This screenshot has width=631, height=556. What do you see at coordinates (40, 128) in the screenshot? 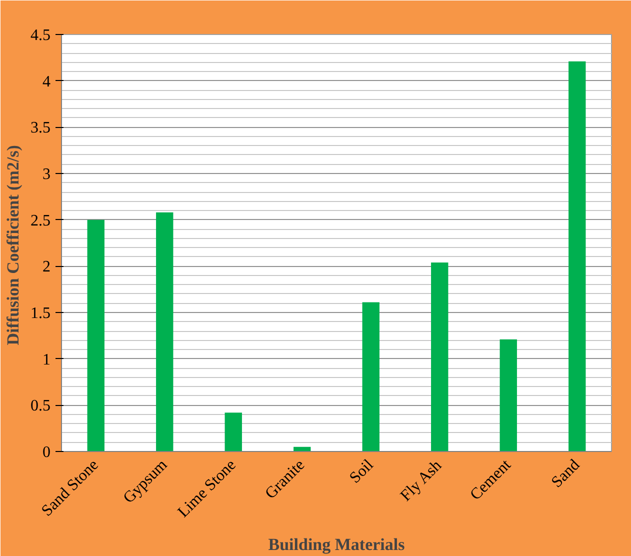
I see `y-tick-label: 3.5` at bounding box center [40, 128].